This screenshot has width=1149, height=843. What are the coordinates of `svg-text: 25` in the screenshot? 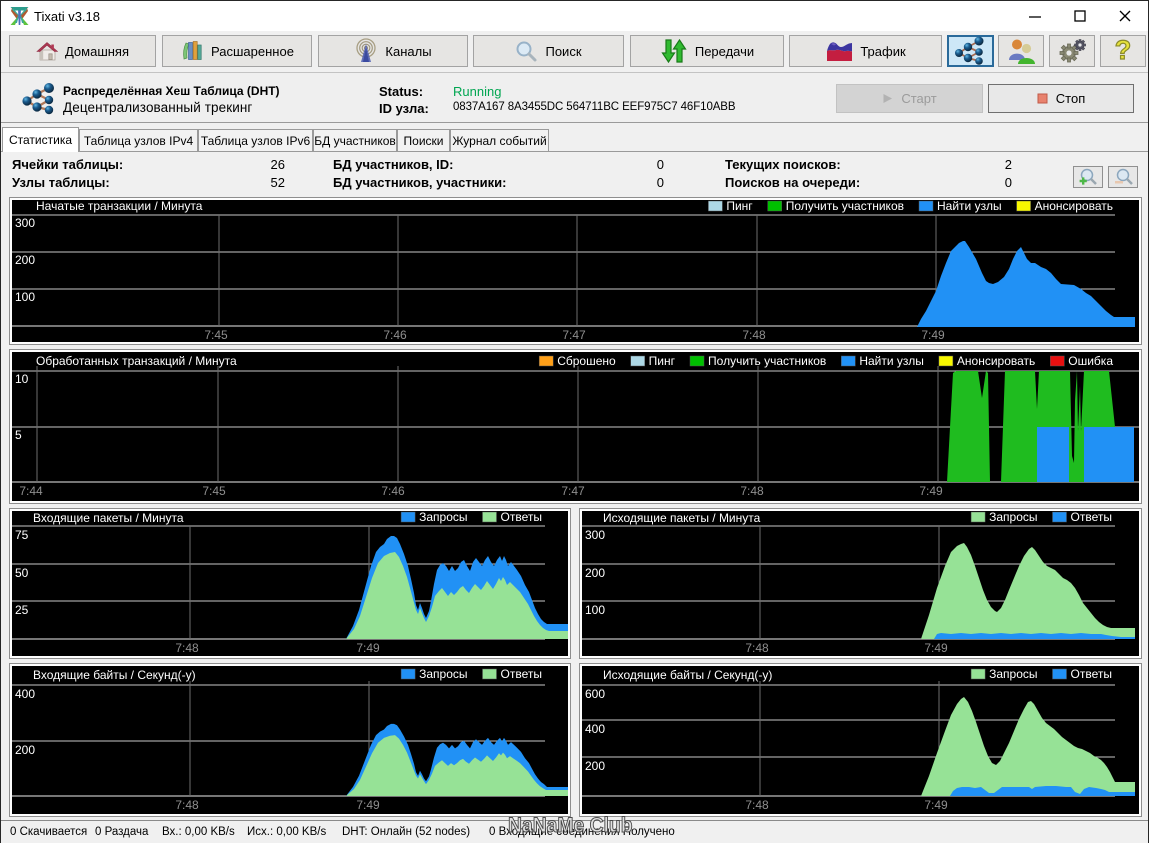 It's located at (22, 610).